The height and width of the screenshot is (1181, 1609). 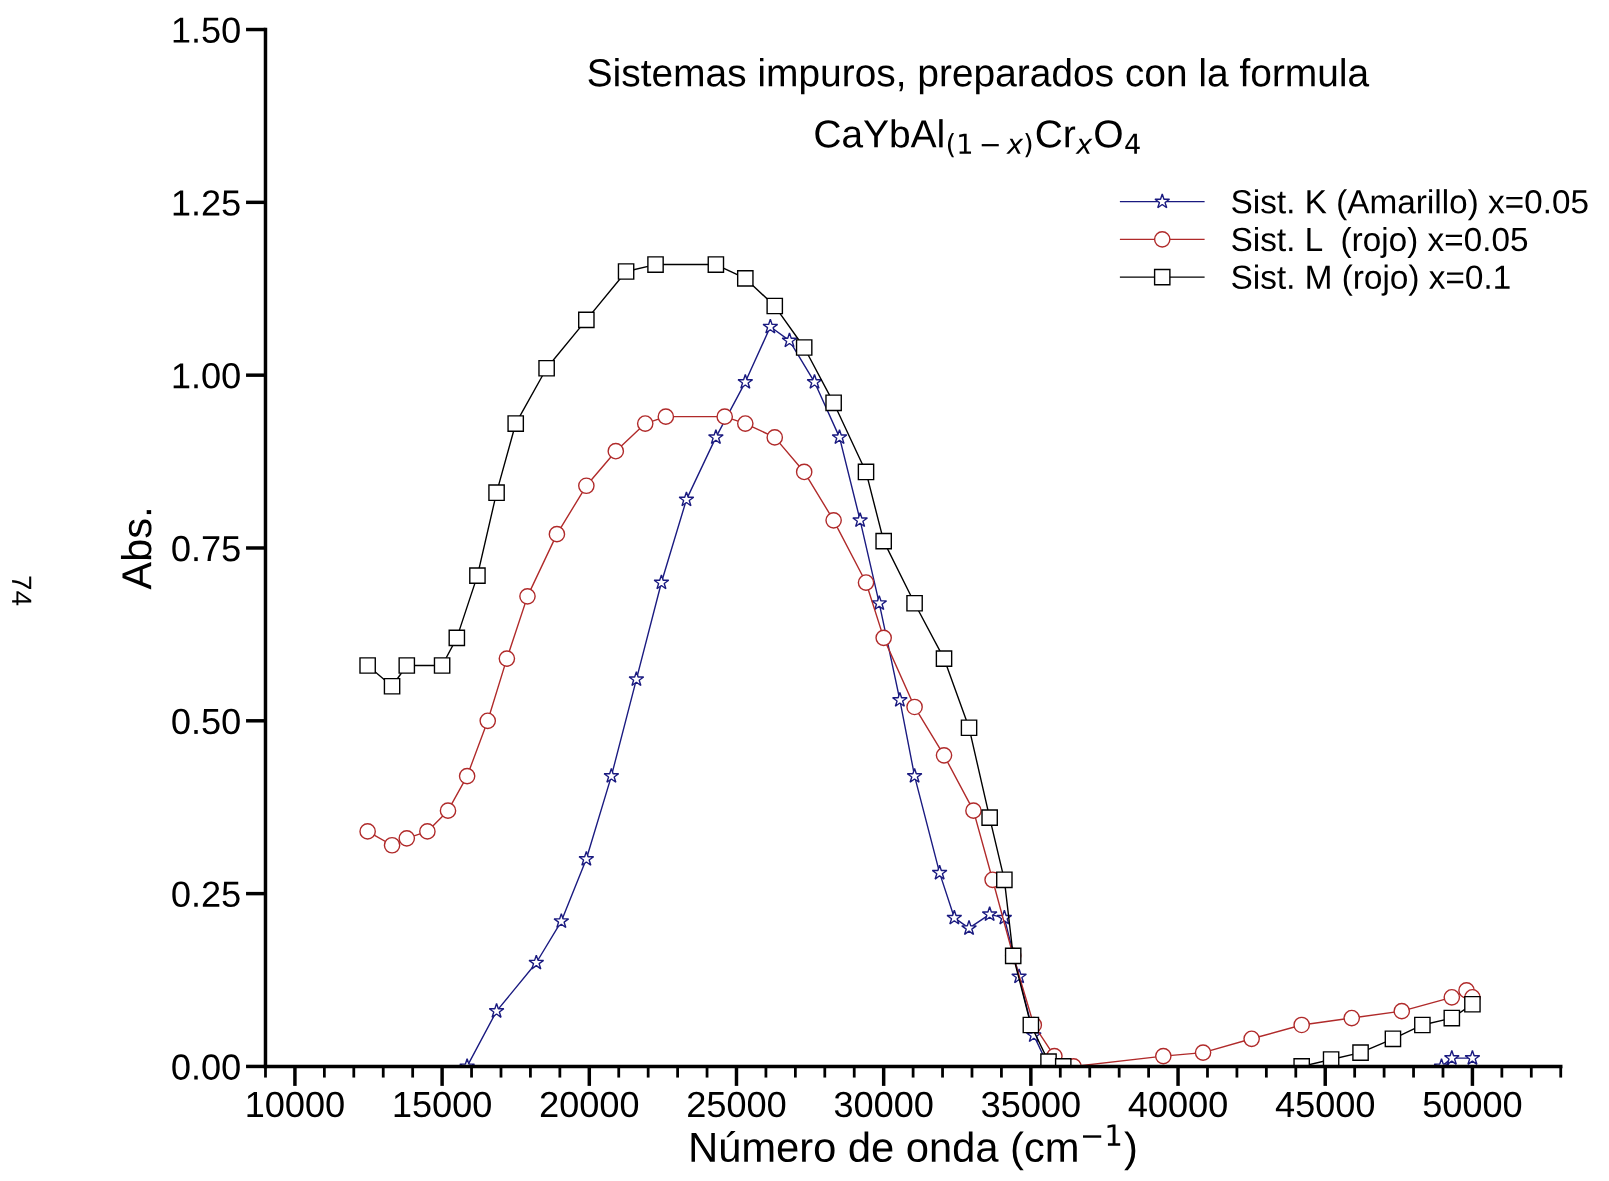 I want to click on y-tick-label: 1.25, so click(x=206, y=203).